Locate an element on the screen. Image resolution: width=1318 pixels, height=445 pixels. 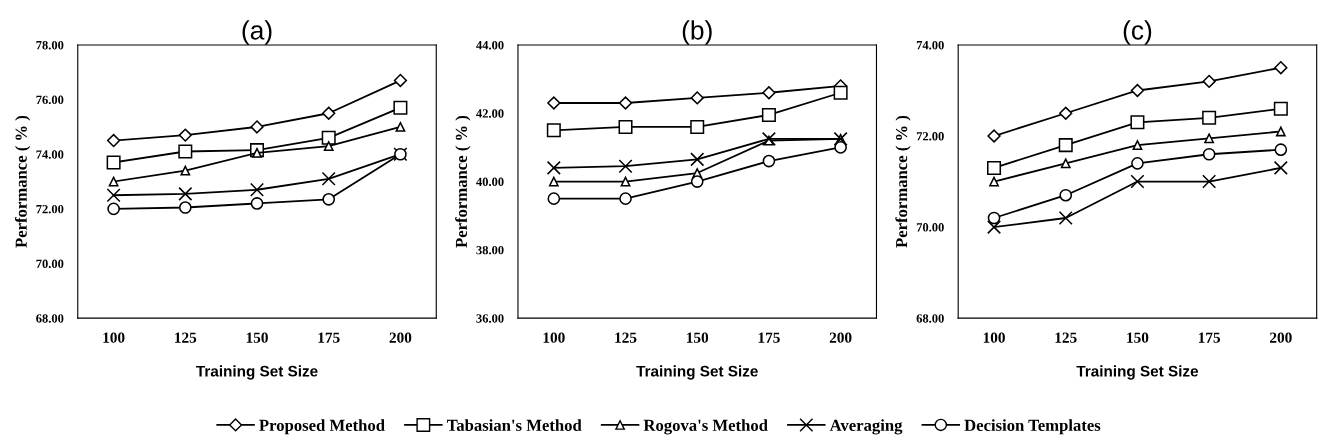
chart-title: (c) is located at coordinates (1137, 32).